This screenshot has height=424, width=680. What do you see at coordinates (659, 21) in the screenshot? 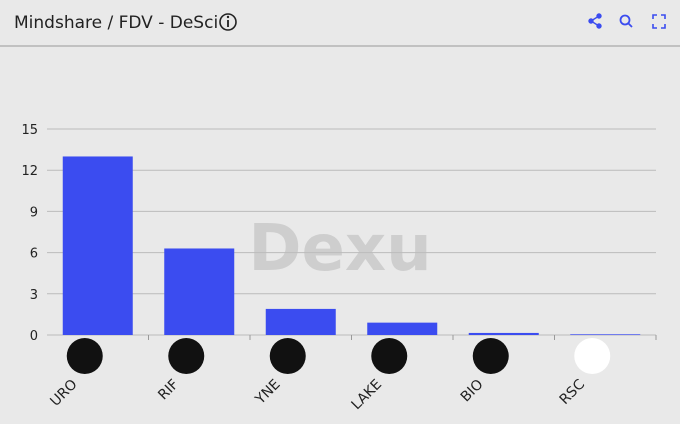
I see `fullscreen-icon` at bounding box center [659, 21].